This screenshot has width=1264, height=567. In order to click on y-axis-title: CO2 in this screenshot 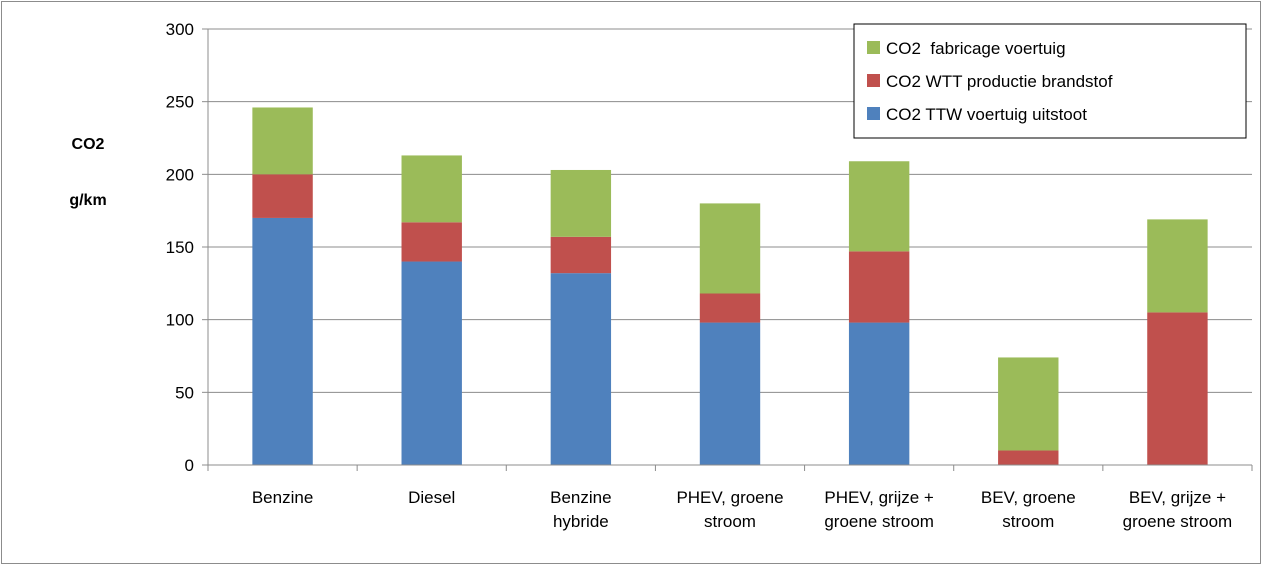, I will do `click(88, 144)`.